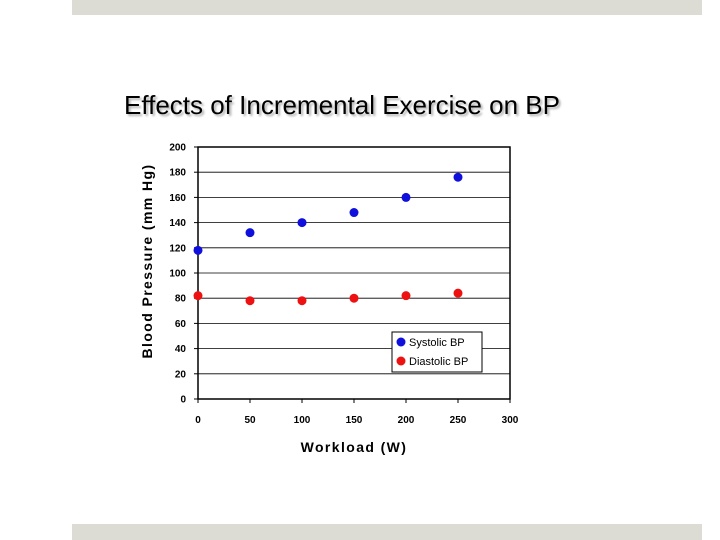 The height and width of the screenshot is (540, 720). What do you see at coordinates (387, 532) in the screenshot?
I see `bottom-decorative-bar` at bounding box center [387, 532].